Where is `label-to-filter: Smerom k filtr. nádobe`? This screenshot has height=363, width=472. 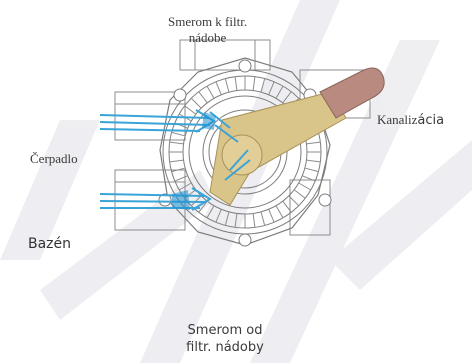 label-to-filter: Smerom k filtr. nádobe is located at coordinates (207, 30).